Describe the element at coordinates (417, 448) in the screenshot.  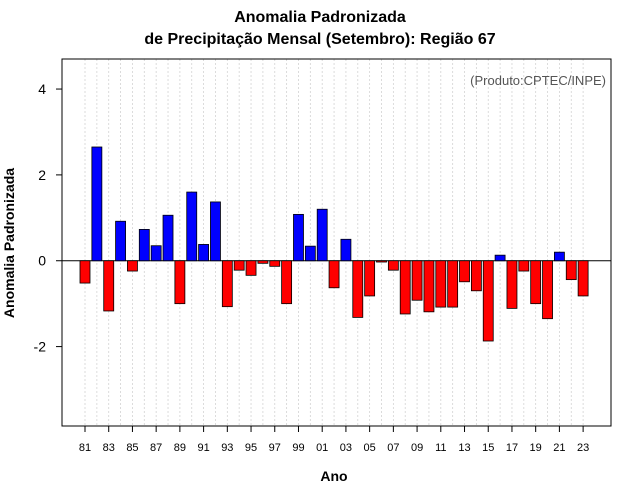
I see `x-tick-label: 09` at that location.